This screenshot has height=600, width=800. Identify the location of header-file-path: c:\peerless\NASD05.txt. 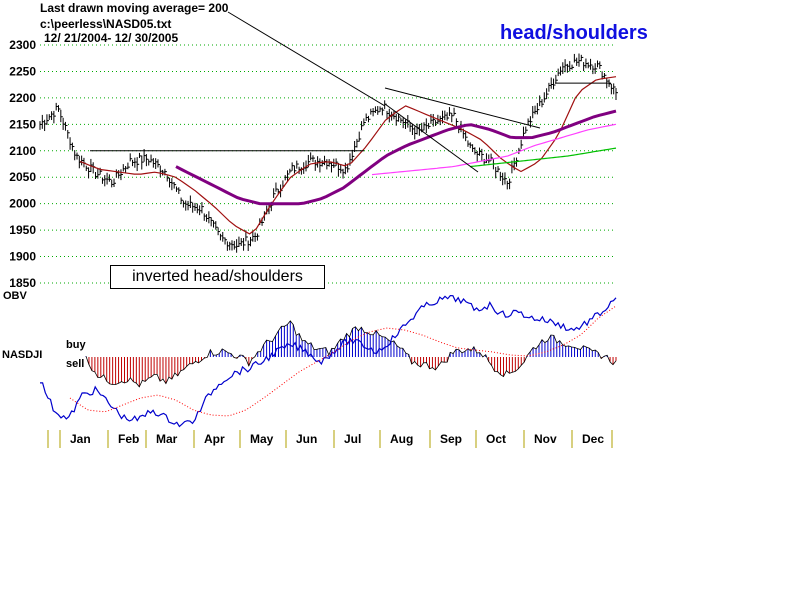
(106, 24).